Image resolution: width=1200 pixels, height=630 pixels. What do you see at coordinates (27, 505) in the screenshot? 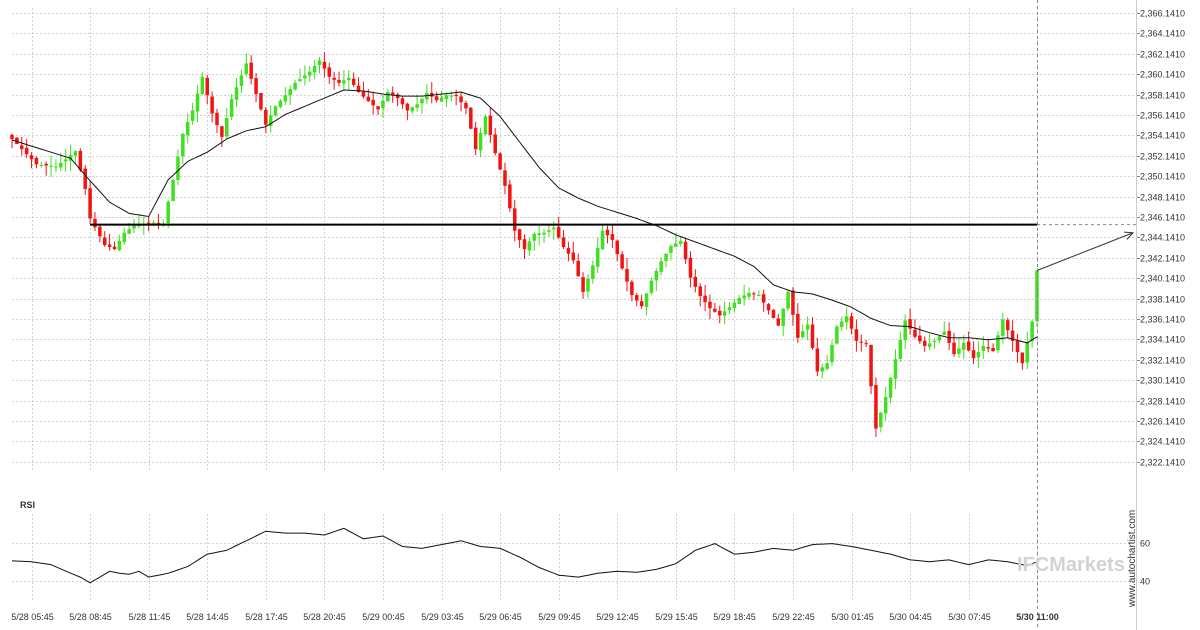
I see `rsi-label: RSI` at bounding box center [27, 505].